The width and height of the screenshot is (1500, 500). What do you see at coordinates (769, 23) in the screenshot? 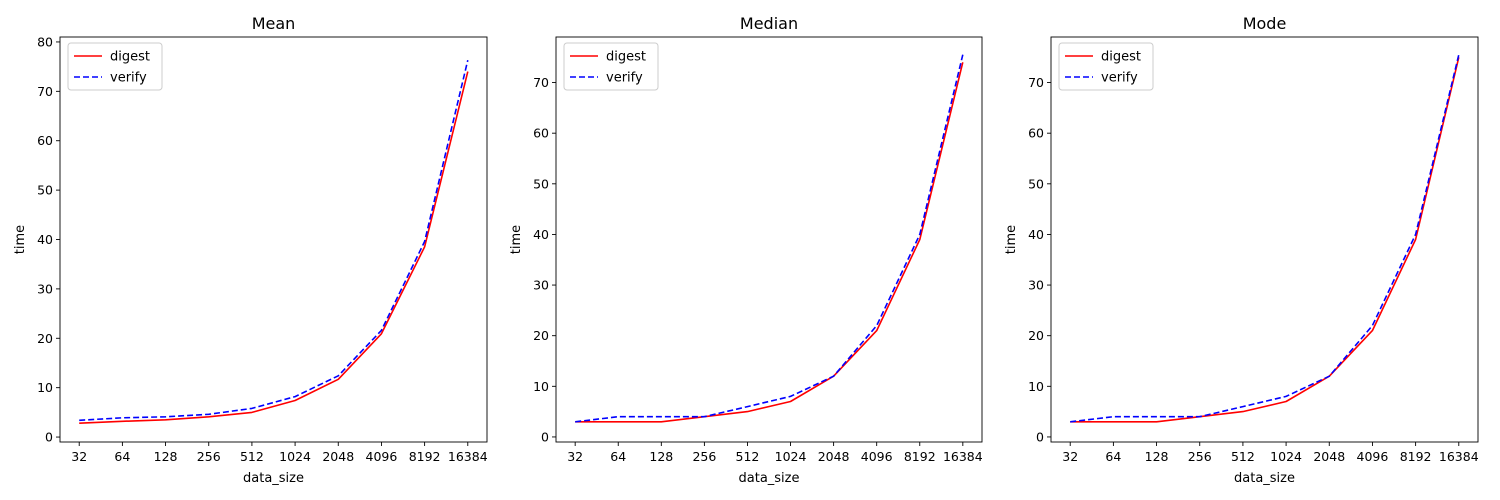
I see `chart-title: Median` at bounding box center [769, 23].